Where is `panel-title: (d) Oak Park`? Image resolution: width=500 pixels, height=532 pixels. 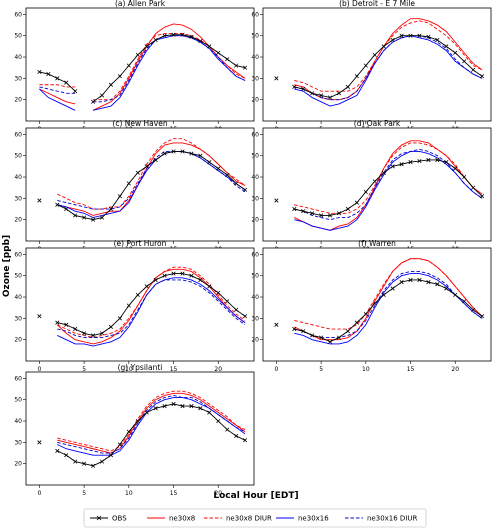
panel-title: (d) Oak Park is located at coordinates (377, 123).